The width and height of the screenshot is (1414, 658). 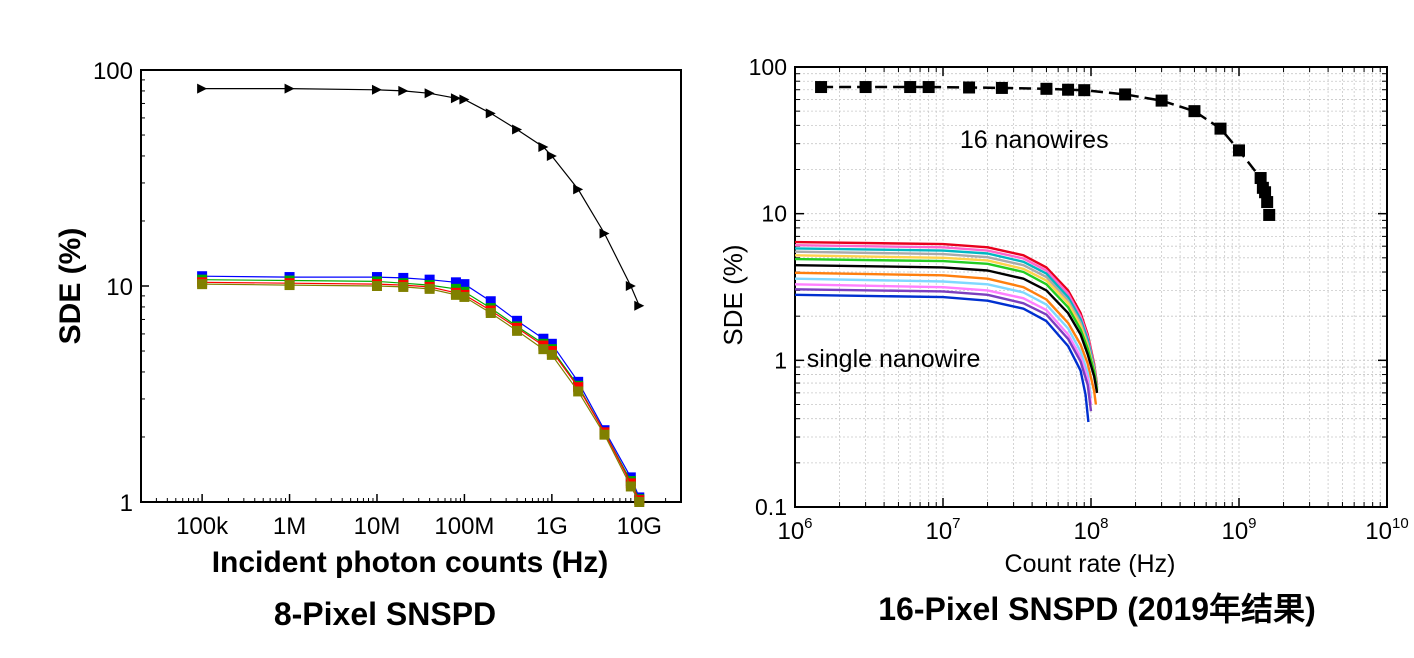 I want to click on left-chart-title: 8-Pixel SNSPD, so click(x=385, y=614).